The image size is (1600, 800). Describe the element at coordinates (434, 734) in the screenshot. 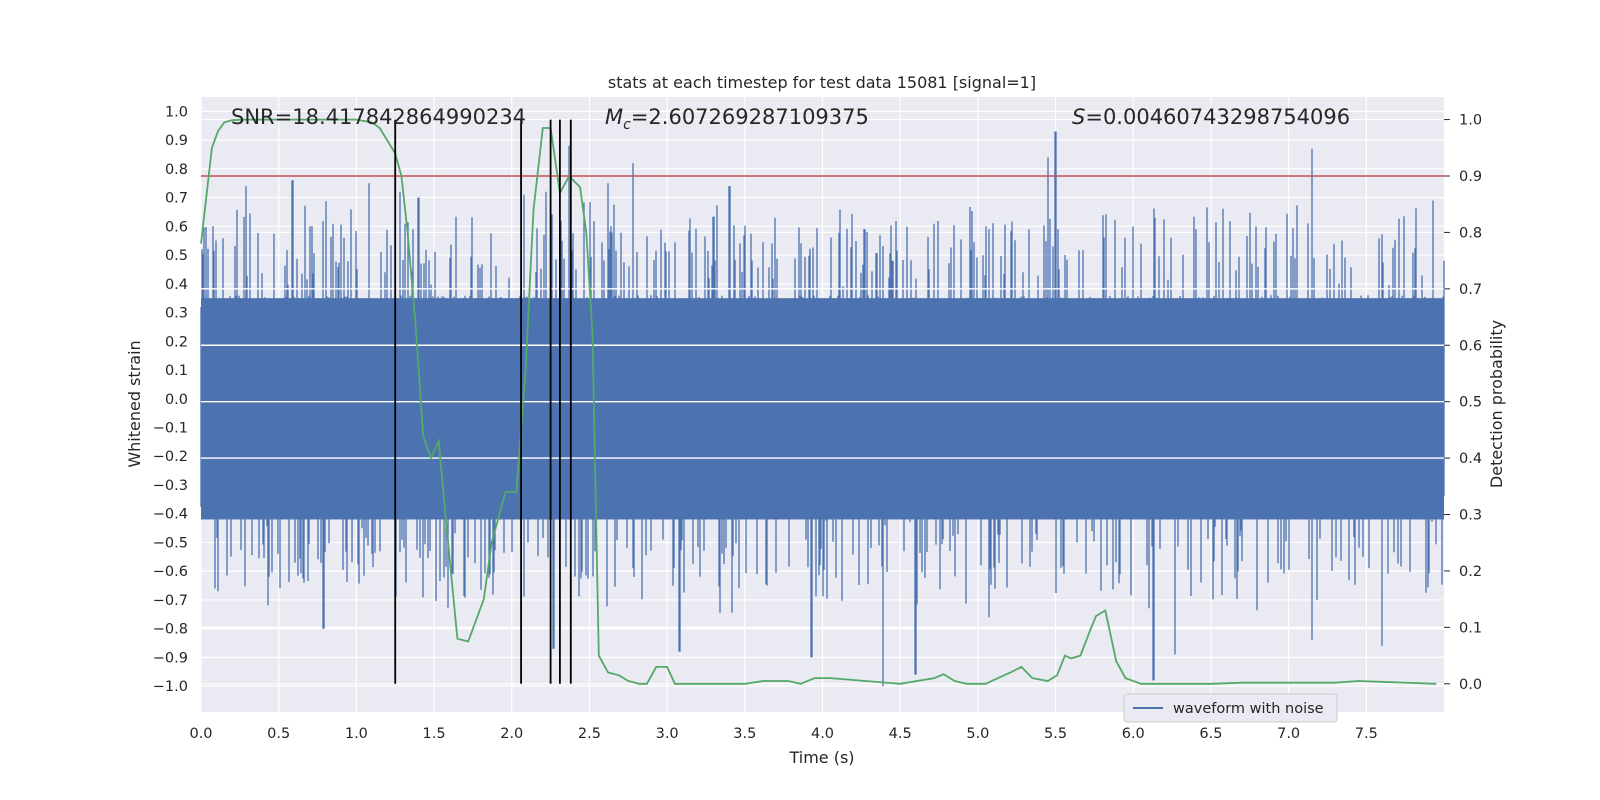

I see `x-tick-label: 1.5` at that location.